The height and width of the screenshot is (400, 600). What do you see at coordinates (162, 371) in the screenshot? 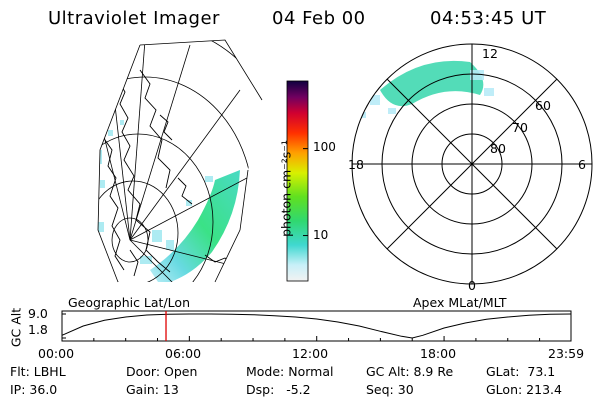
I see `status-door: Door: Open` at bounding box center [162, 371].